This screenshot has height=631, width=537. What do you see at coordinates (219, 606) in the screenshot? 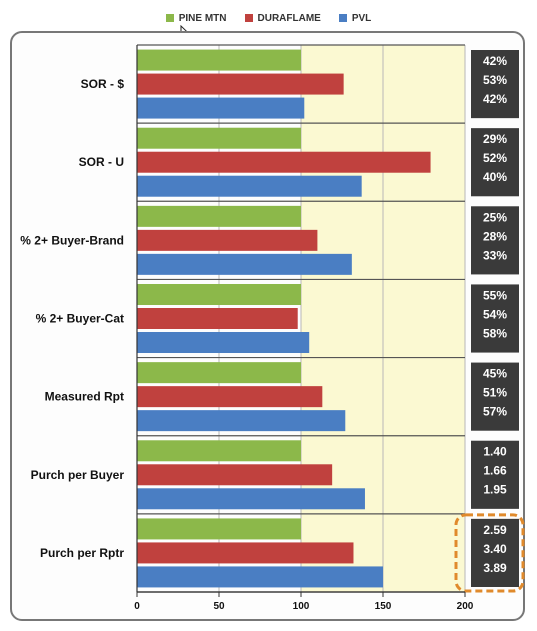
I see `x-tick-label: 50` at bounding box center [219, 606].